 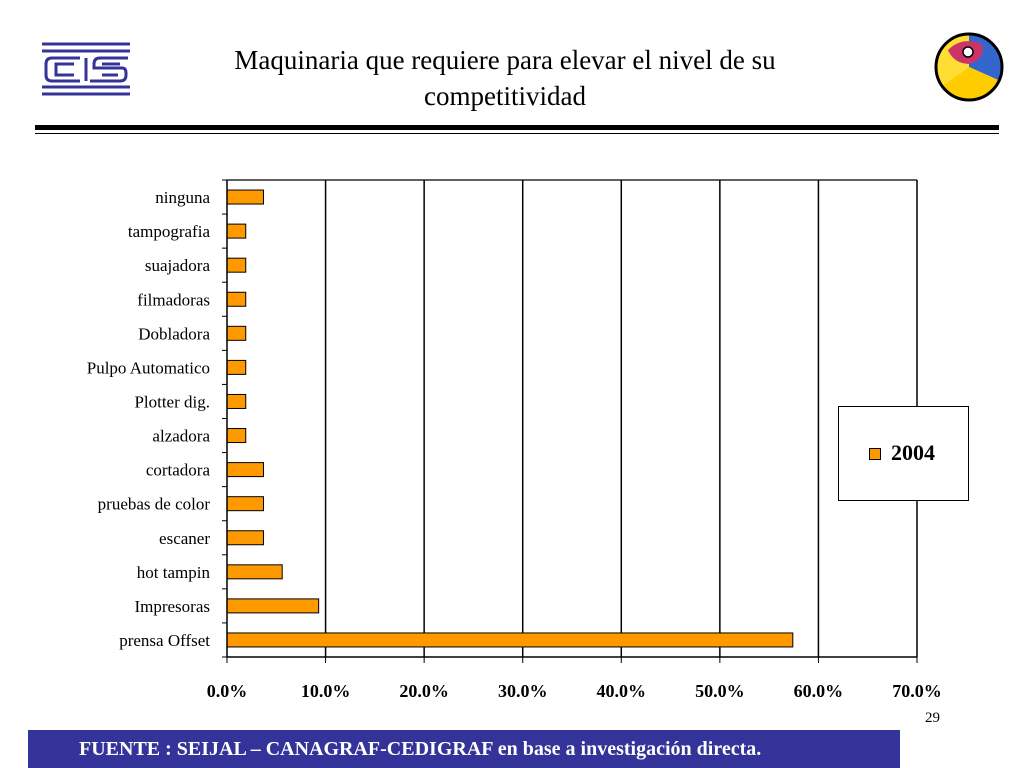 I want to click on y-tick-label: Pulpo Automatico, so click(x=148, y=367).